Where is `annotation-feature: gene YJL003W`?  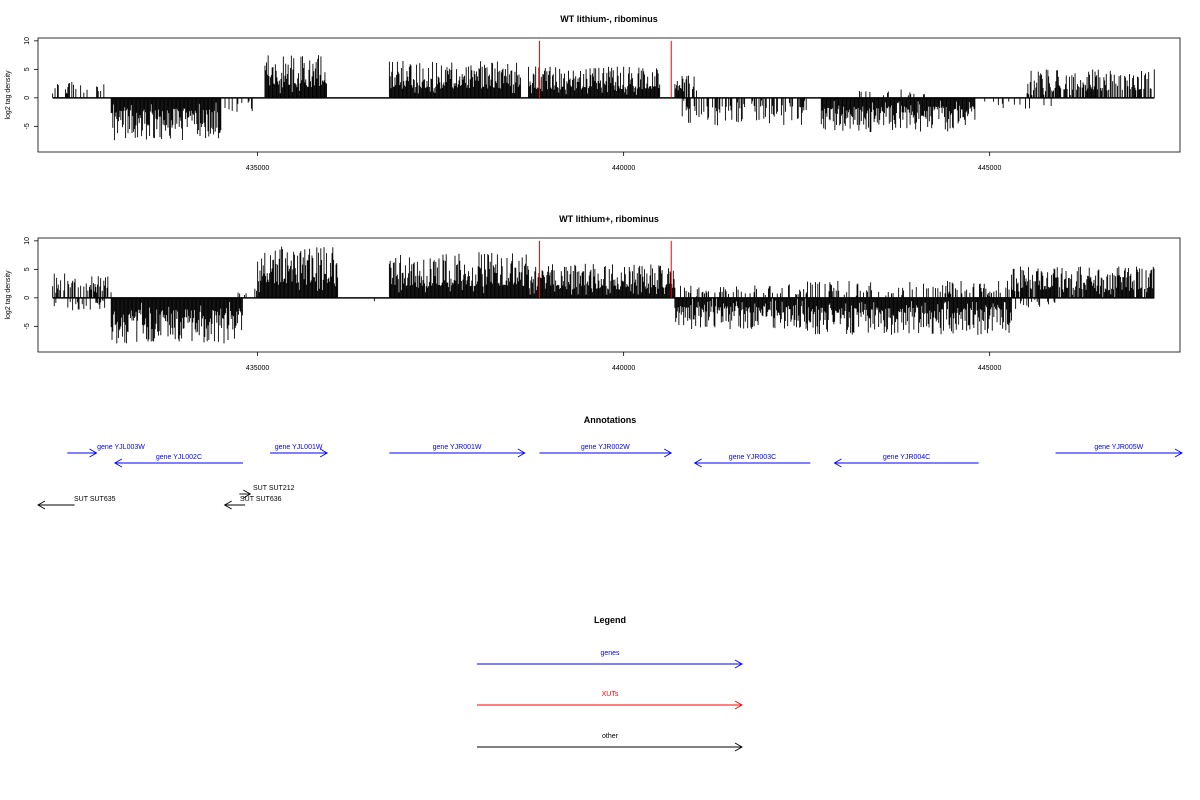 annotation-feature: gene YJL003W is located at coordinates (106, 451).